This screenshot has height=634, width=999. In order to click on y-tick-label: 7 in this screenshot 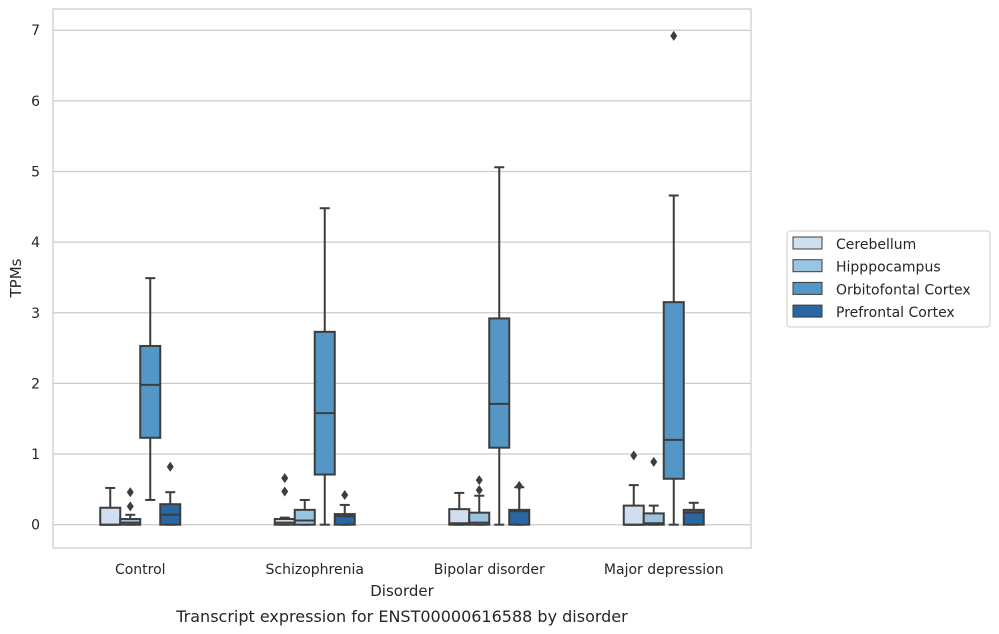, I will do `click(35, 31)`.